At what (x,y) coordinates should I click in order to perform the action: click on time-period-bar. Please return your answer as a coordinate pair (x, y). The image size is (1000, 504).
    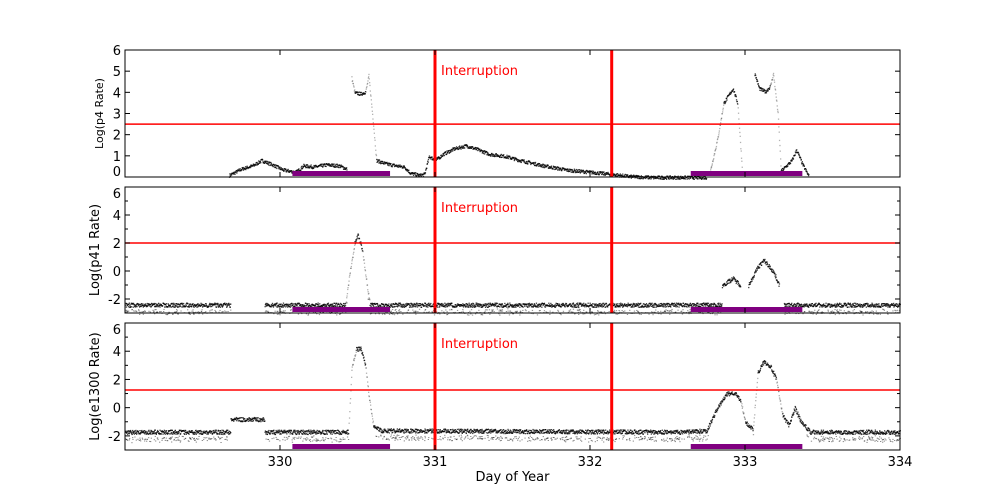
    Looking at the image, I should click on (341, 309).